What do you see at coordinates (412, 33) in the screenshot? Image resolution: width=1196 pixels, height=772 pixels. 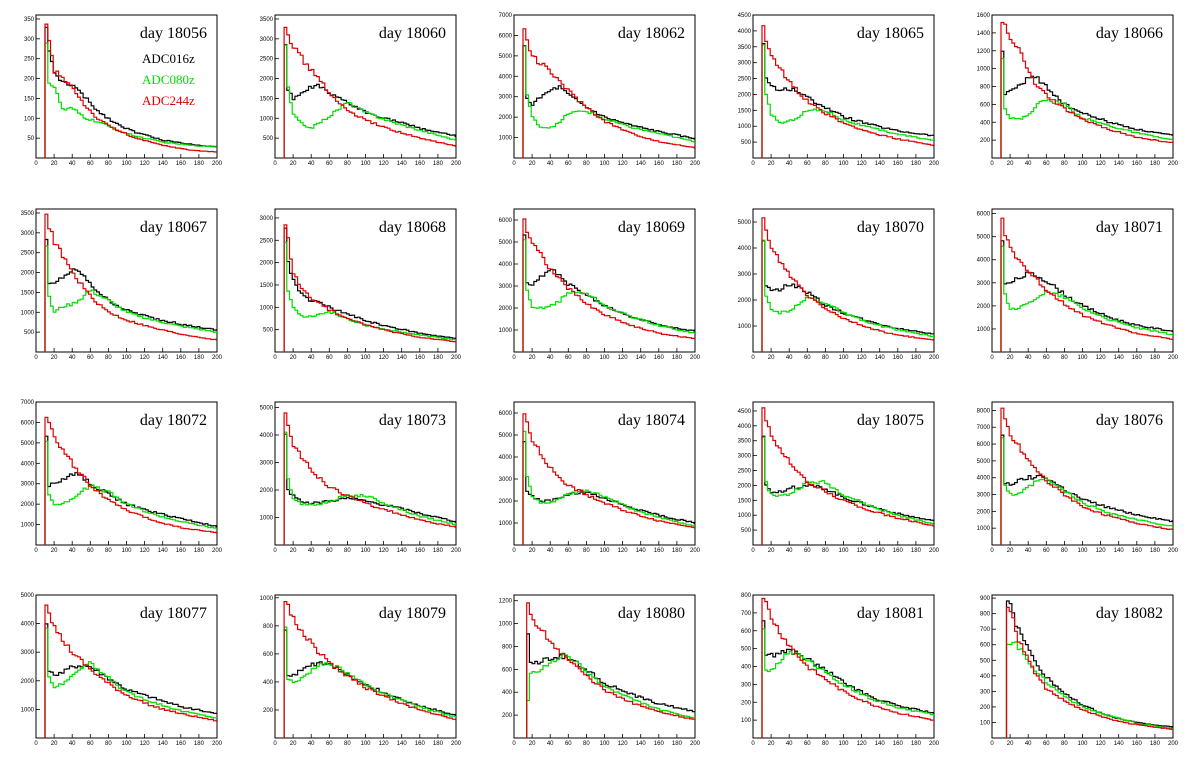 I see `panel-title: day 18060` at bounding box center [412, 33].